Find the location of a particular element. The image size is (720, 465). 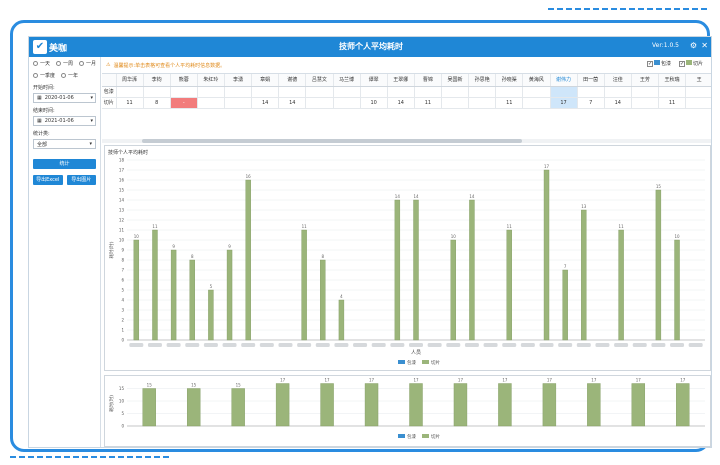

series-toggle-baoqi: ✓ 包漆 is located at coordinates (658, 63).